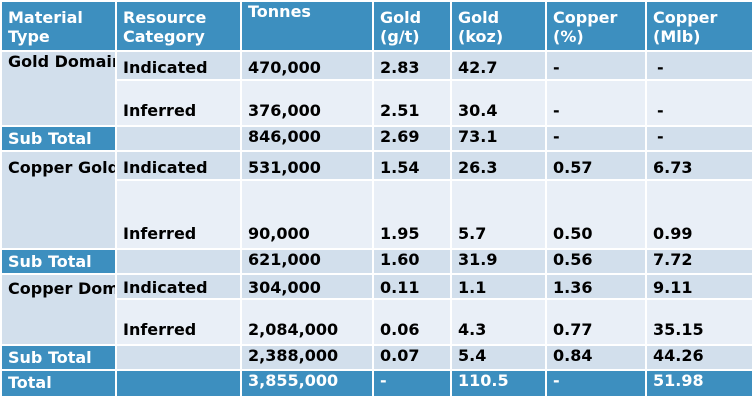 Image resolution: width=752 pixels, height=403 pixels. Describe the element at coordinates (596, 261) in the screenshot. I see `copper-pct-cell: 0.56` at that location.